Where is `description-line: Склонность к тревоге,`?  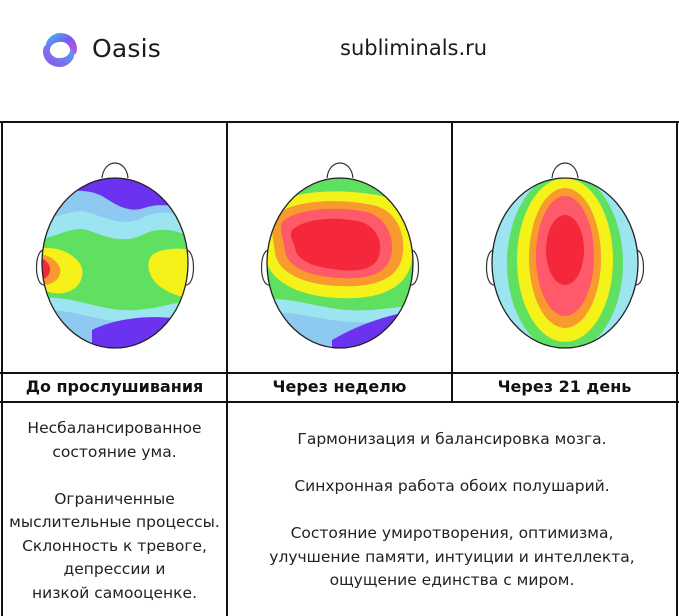 description-line: Склонность к тревоге, is located at coordinates (114, 545).